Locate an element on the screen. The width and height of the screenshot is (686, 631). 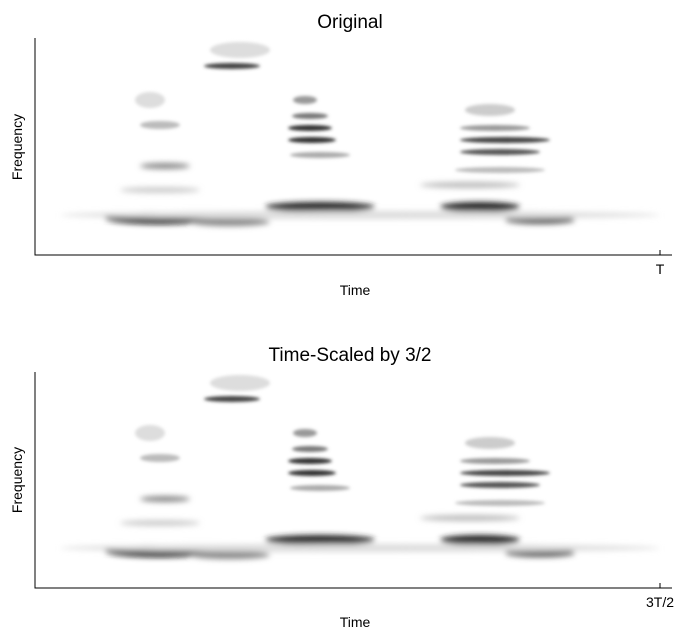
panel-title: Original is located at coordinates (349, 22).